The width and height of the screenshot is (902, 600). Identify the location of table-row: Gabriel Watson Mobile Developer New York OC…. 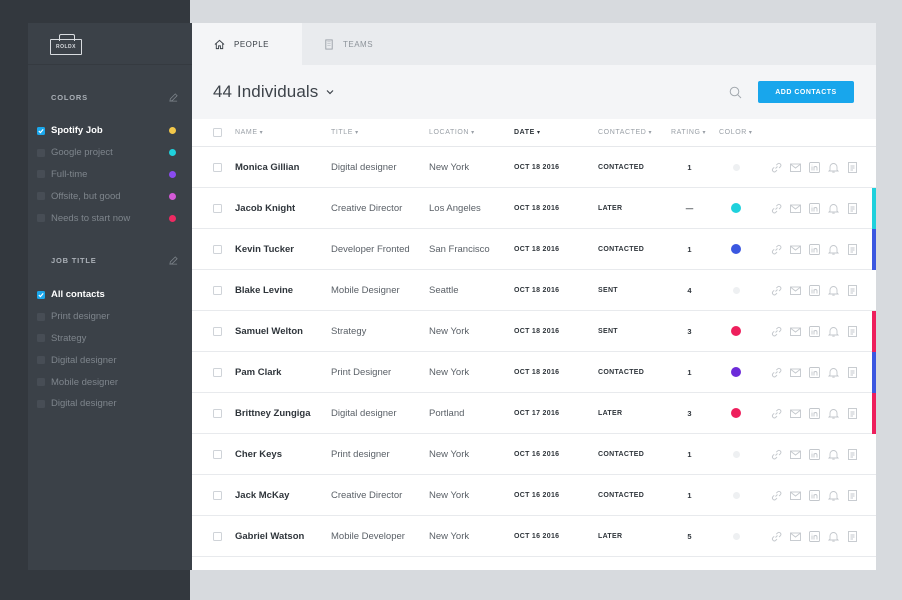
(534, 536).